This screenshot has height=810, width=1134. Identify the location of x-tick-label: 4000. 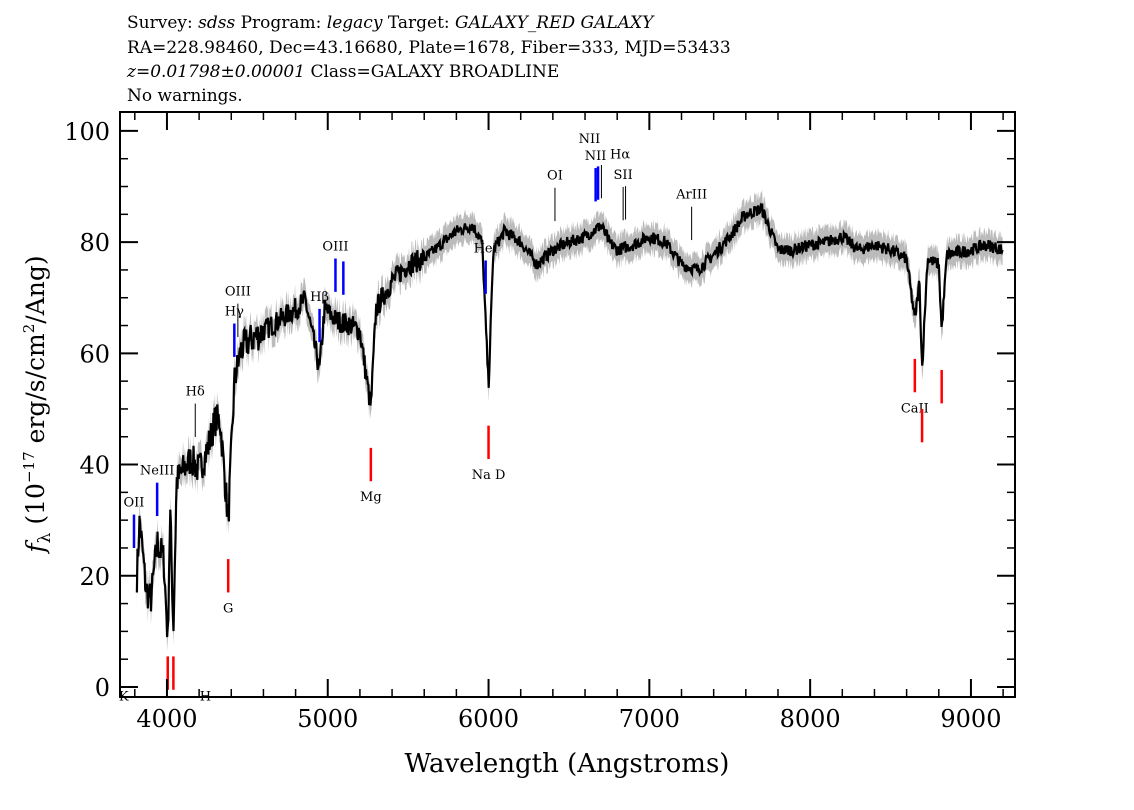
(166, 719).